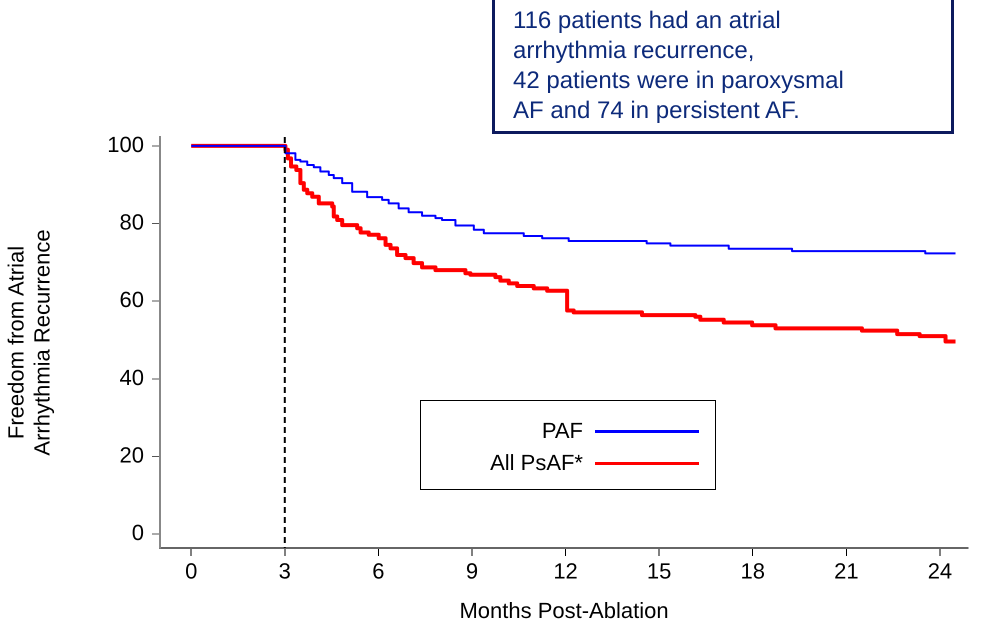 This screenshot has height=629, width=984. What do you see at coordinates (29, 342) in the screenshot?
I see `y-axis-title: Freedom from Atrial Arrhythmia Recurrence` at bounding box center [29, 342].